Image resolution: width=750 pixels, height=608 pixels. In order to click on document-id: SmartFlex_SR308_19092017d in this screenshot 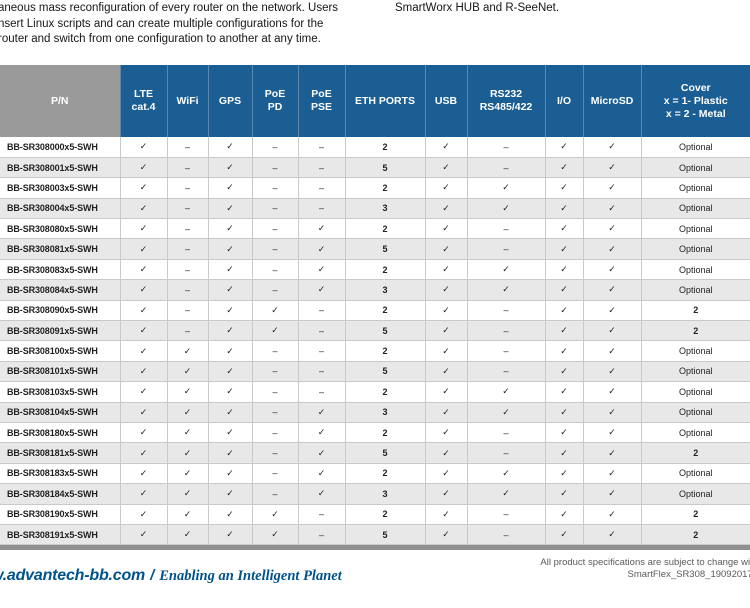, I will do `click(688, 574)`.